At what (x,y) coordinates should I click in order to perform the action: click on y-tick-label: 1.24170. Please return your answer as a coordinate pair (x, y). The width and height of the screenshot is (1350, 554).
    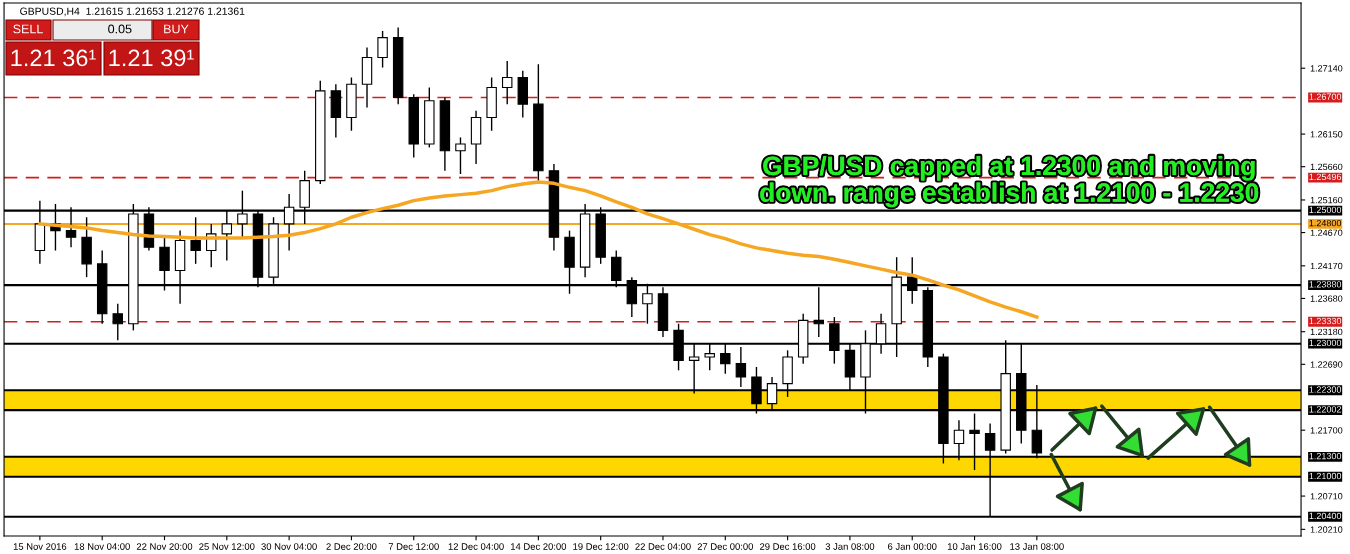
    Looking at the image, I should click on (1326, 266).